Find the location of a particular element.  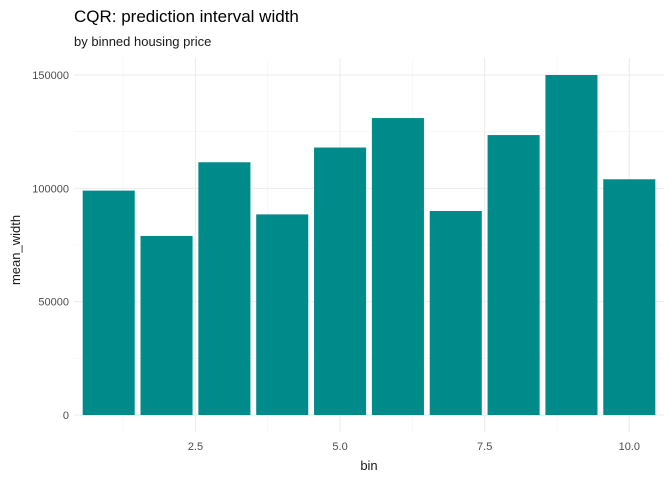

x-tick-label: 7.5 is located at coordinates (484, 447).